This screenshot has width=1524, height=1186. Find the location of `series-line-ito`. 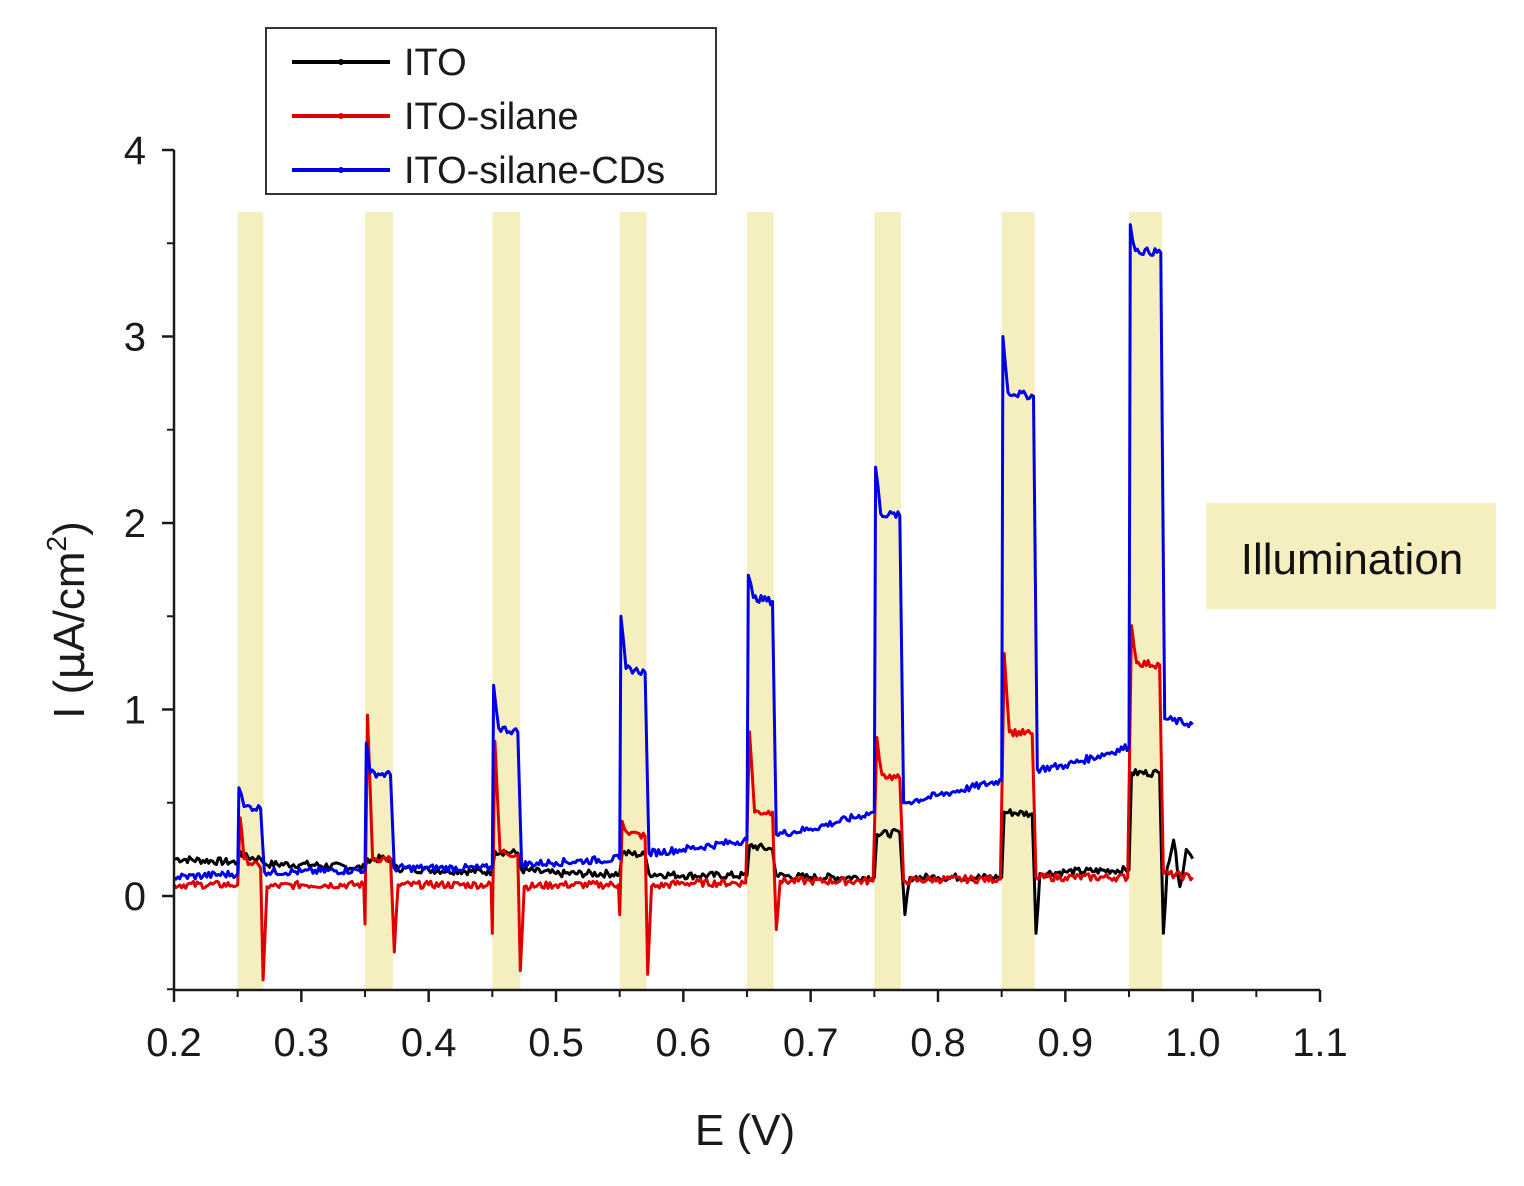

series-line-ito is located at coordinates (684, 851).